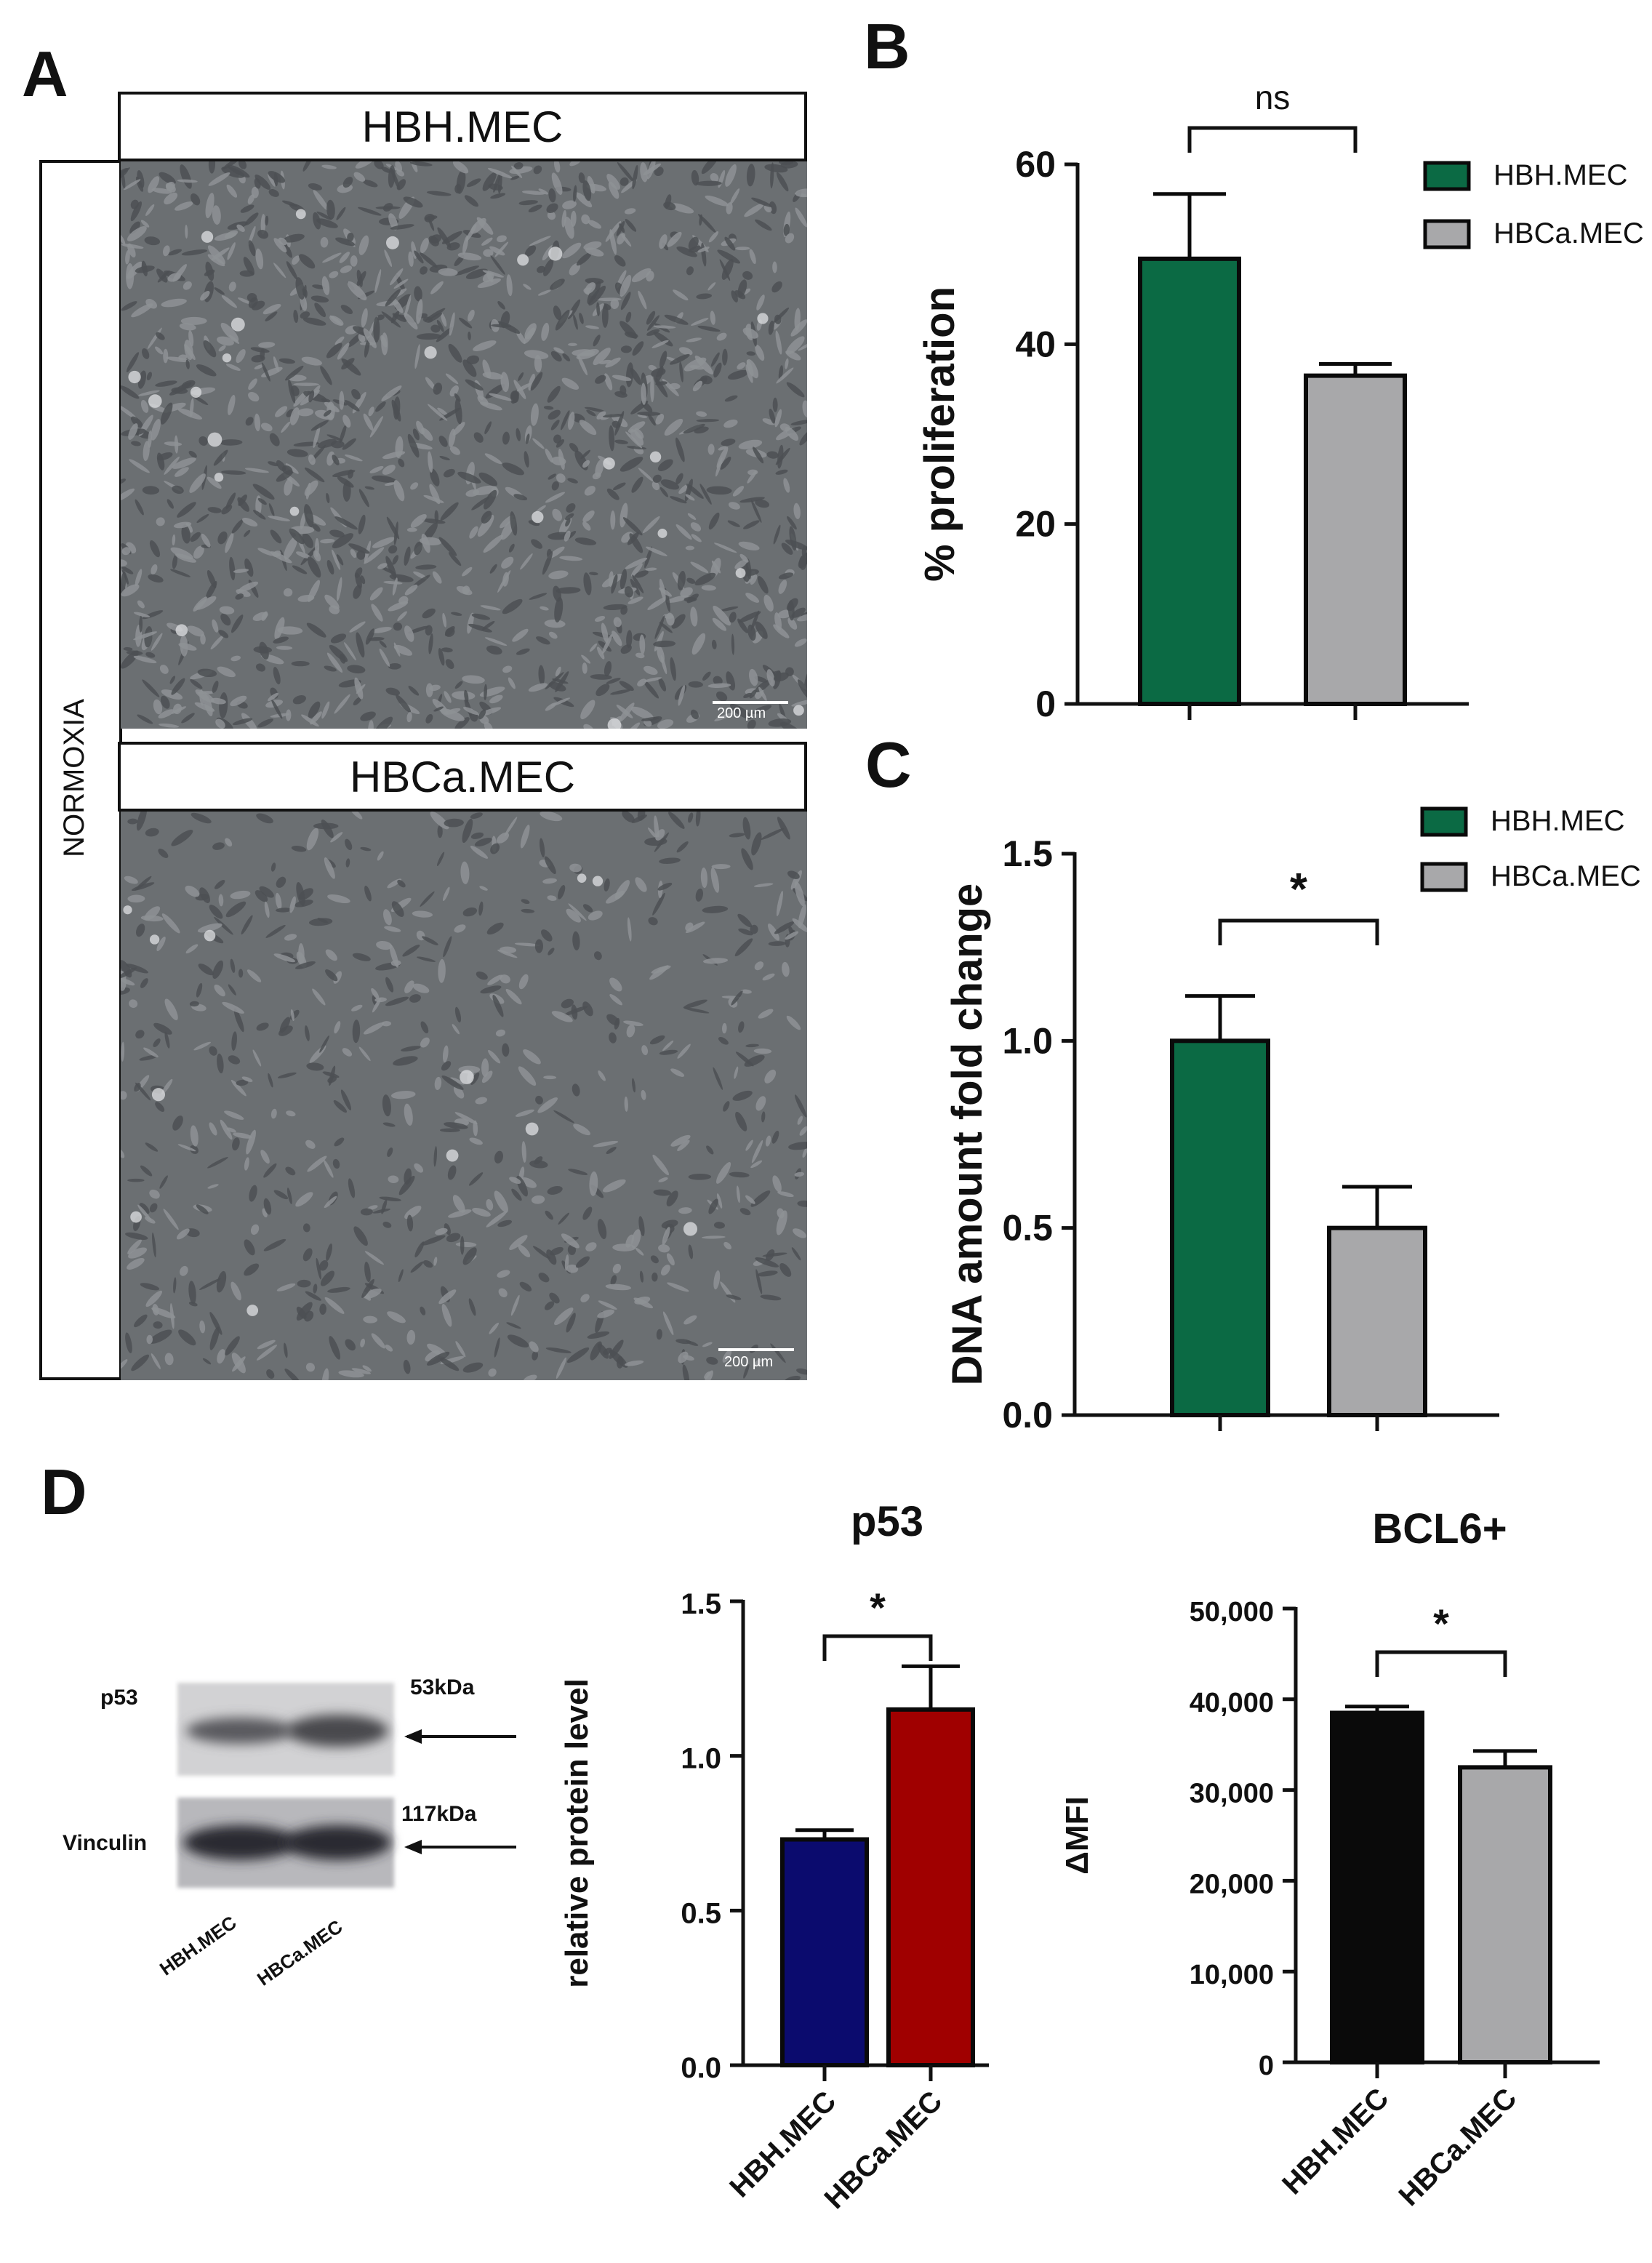  What do you see at coordinates (750, 702) in the screenshot?
I see `scale-bar-top` at bounding box center [750, 702].